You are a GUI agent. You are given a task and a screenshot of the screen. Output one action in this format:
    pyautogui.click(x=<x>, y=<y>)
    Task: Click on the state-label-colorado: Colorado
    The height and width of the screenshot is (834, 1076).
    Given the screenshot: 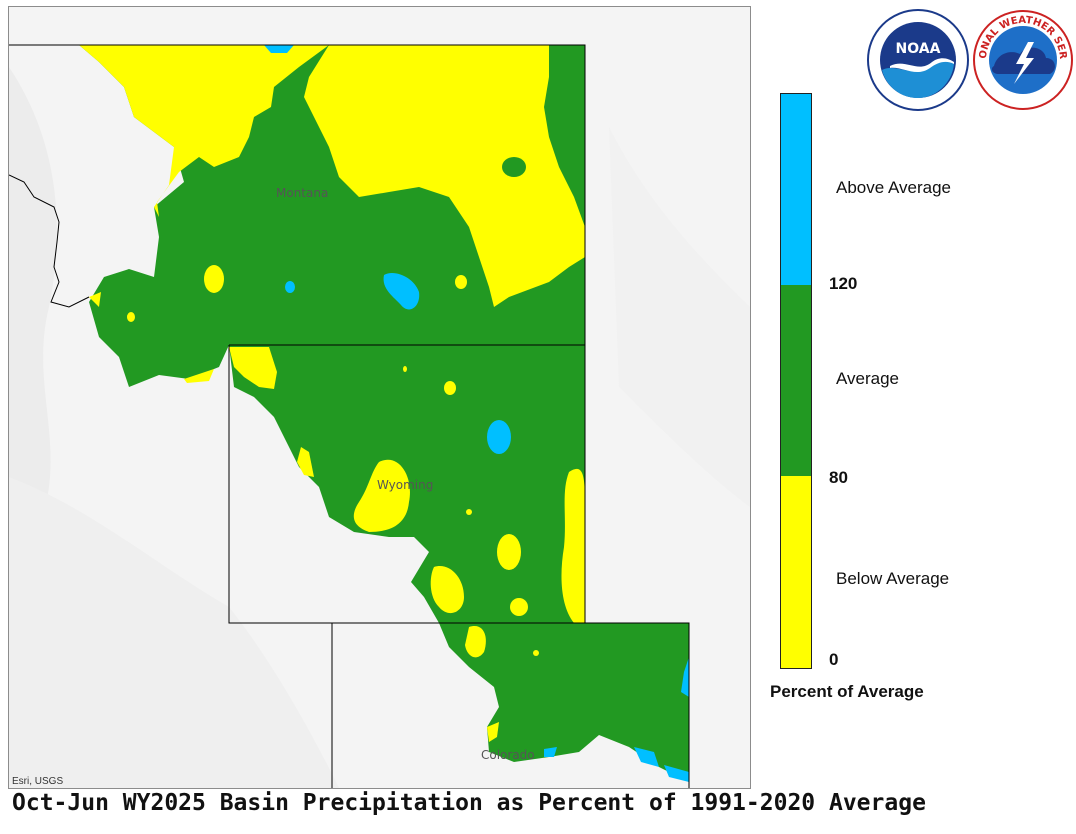 What is the action you would take?
    pyautogui.click(x=508, y=755)
    